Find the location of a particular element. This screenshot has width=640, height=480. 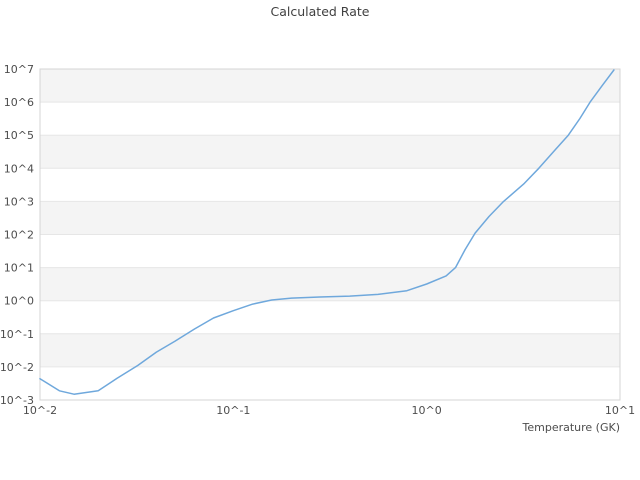

y-tick-label: 10^7 is located at coordinates (19, 69).